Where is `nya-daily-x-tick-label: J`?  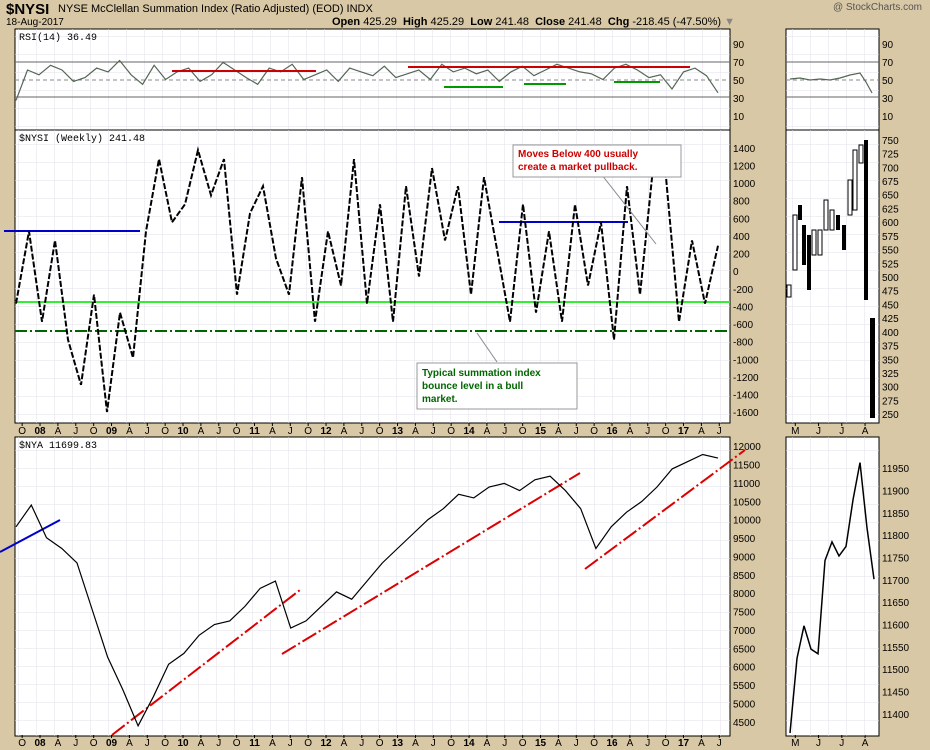
nya-daily-x-tick-label: J is located at coordinates (841, 743).